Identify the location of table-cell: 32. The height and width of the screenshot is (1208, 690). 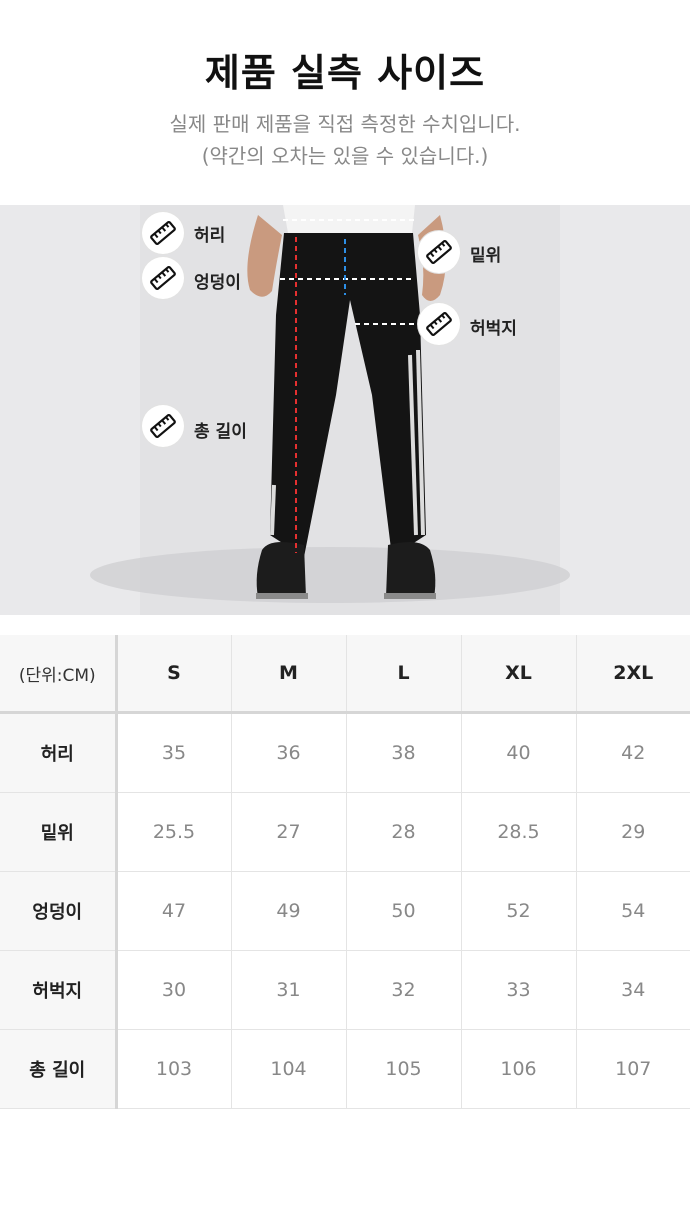
(403, 990).